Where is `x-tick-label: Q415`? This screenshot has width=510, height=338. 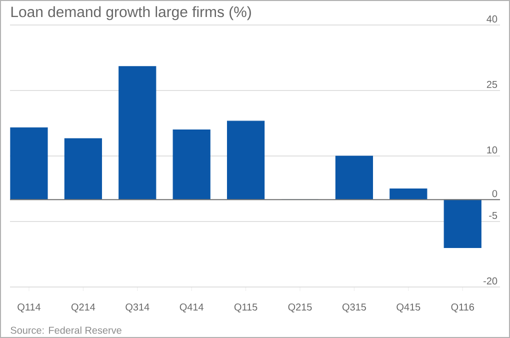 x-tick-label: Q415 is located at coordinates (408, 308).